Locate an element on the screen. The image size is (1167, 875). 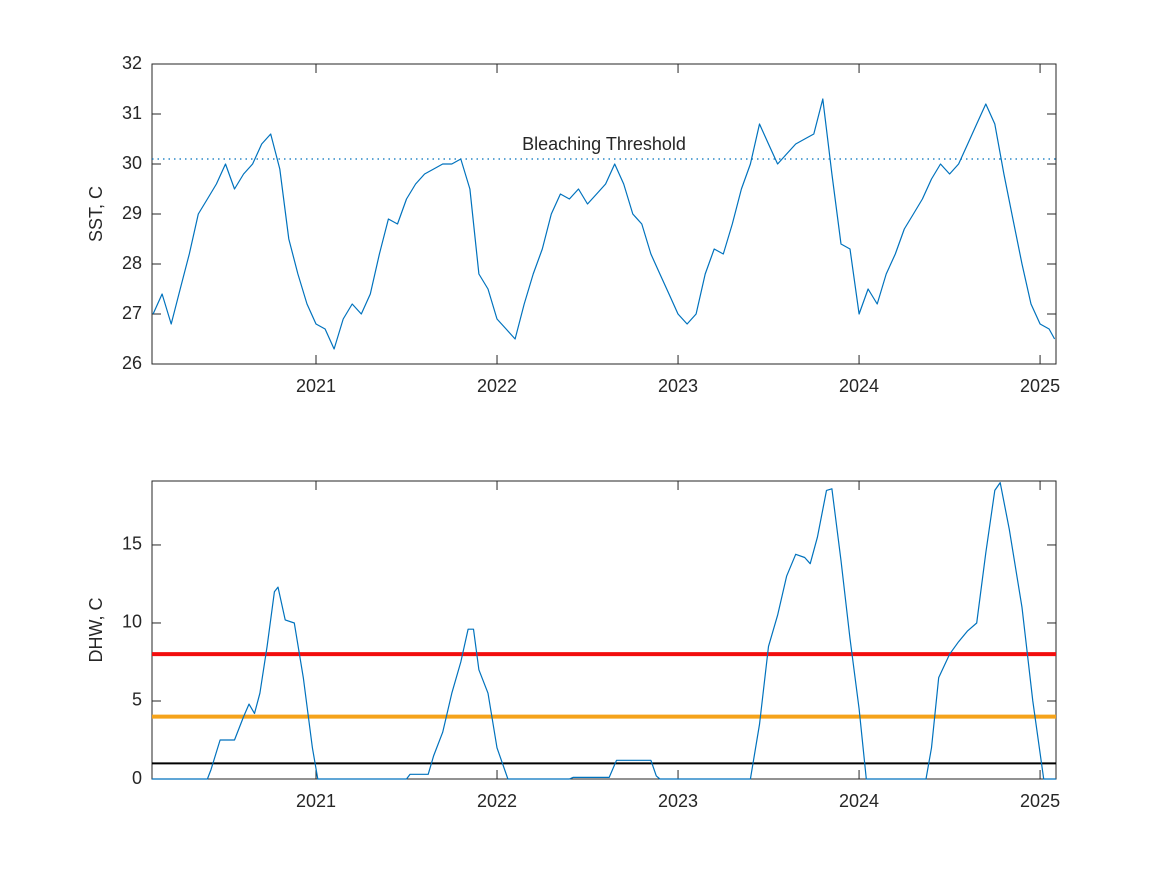
y-tick-label: 32 is located at coordinates (132, 63).